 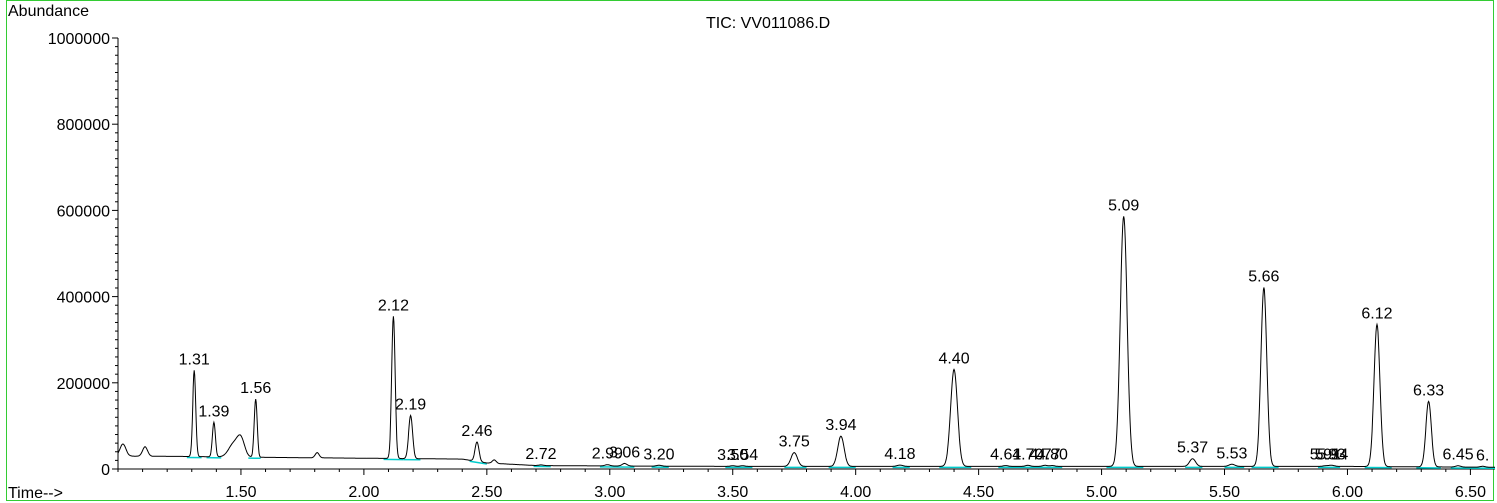 I want to click on peak-label: 3.20, so click(x=658, y=454).